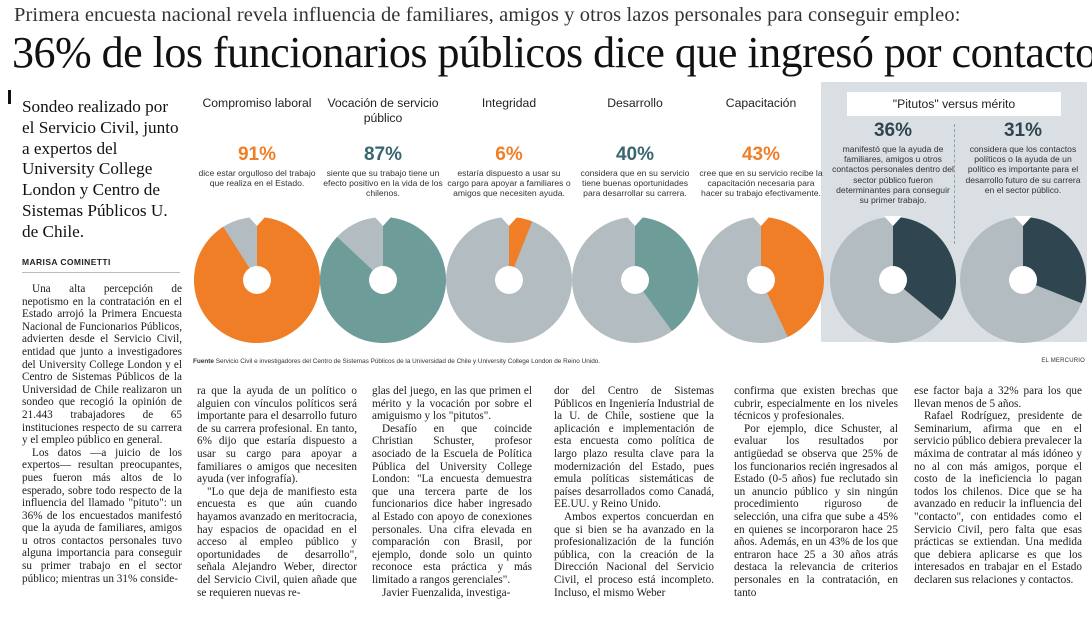  I want to click on paragraph: Javier Fuenzalida, investiga-, so click(446, 592).